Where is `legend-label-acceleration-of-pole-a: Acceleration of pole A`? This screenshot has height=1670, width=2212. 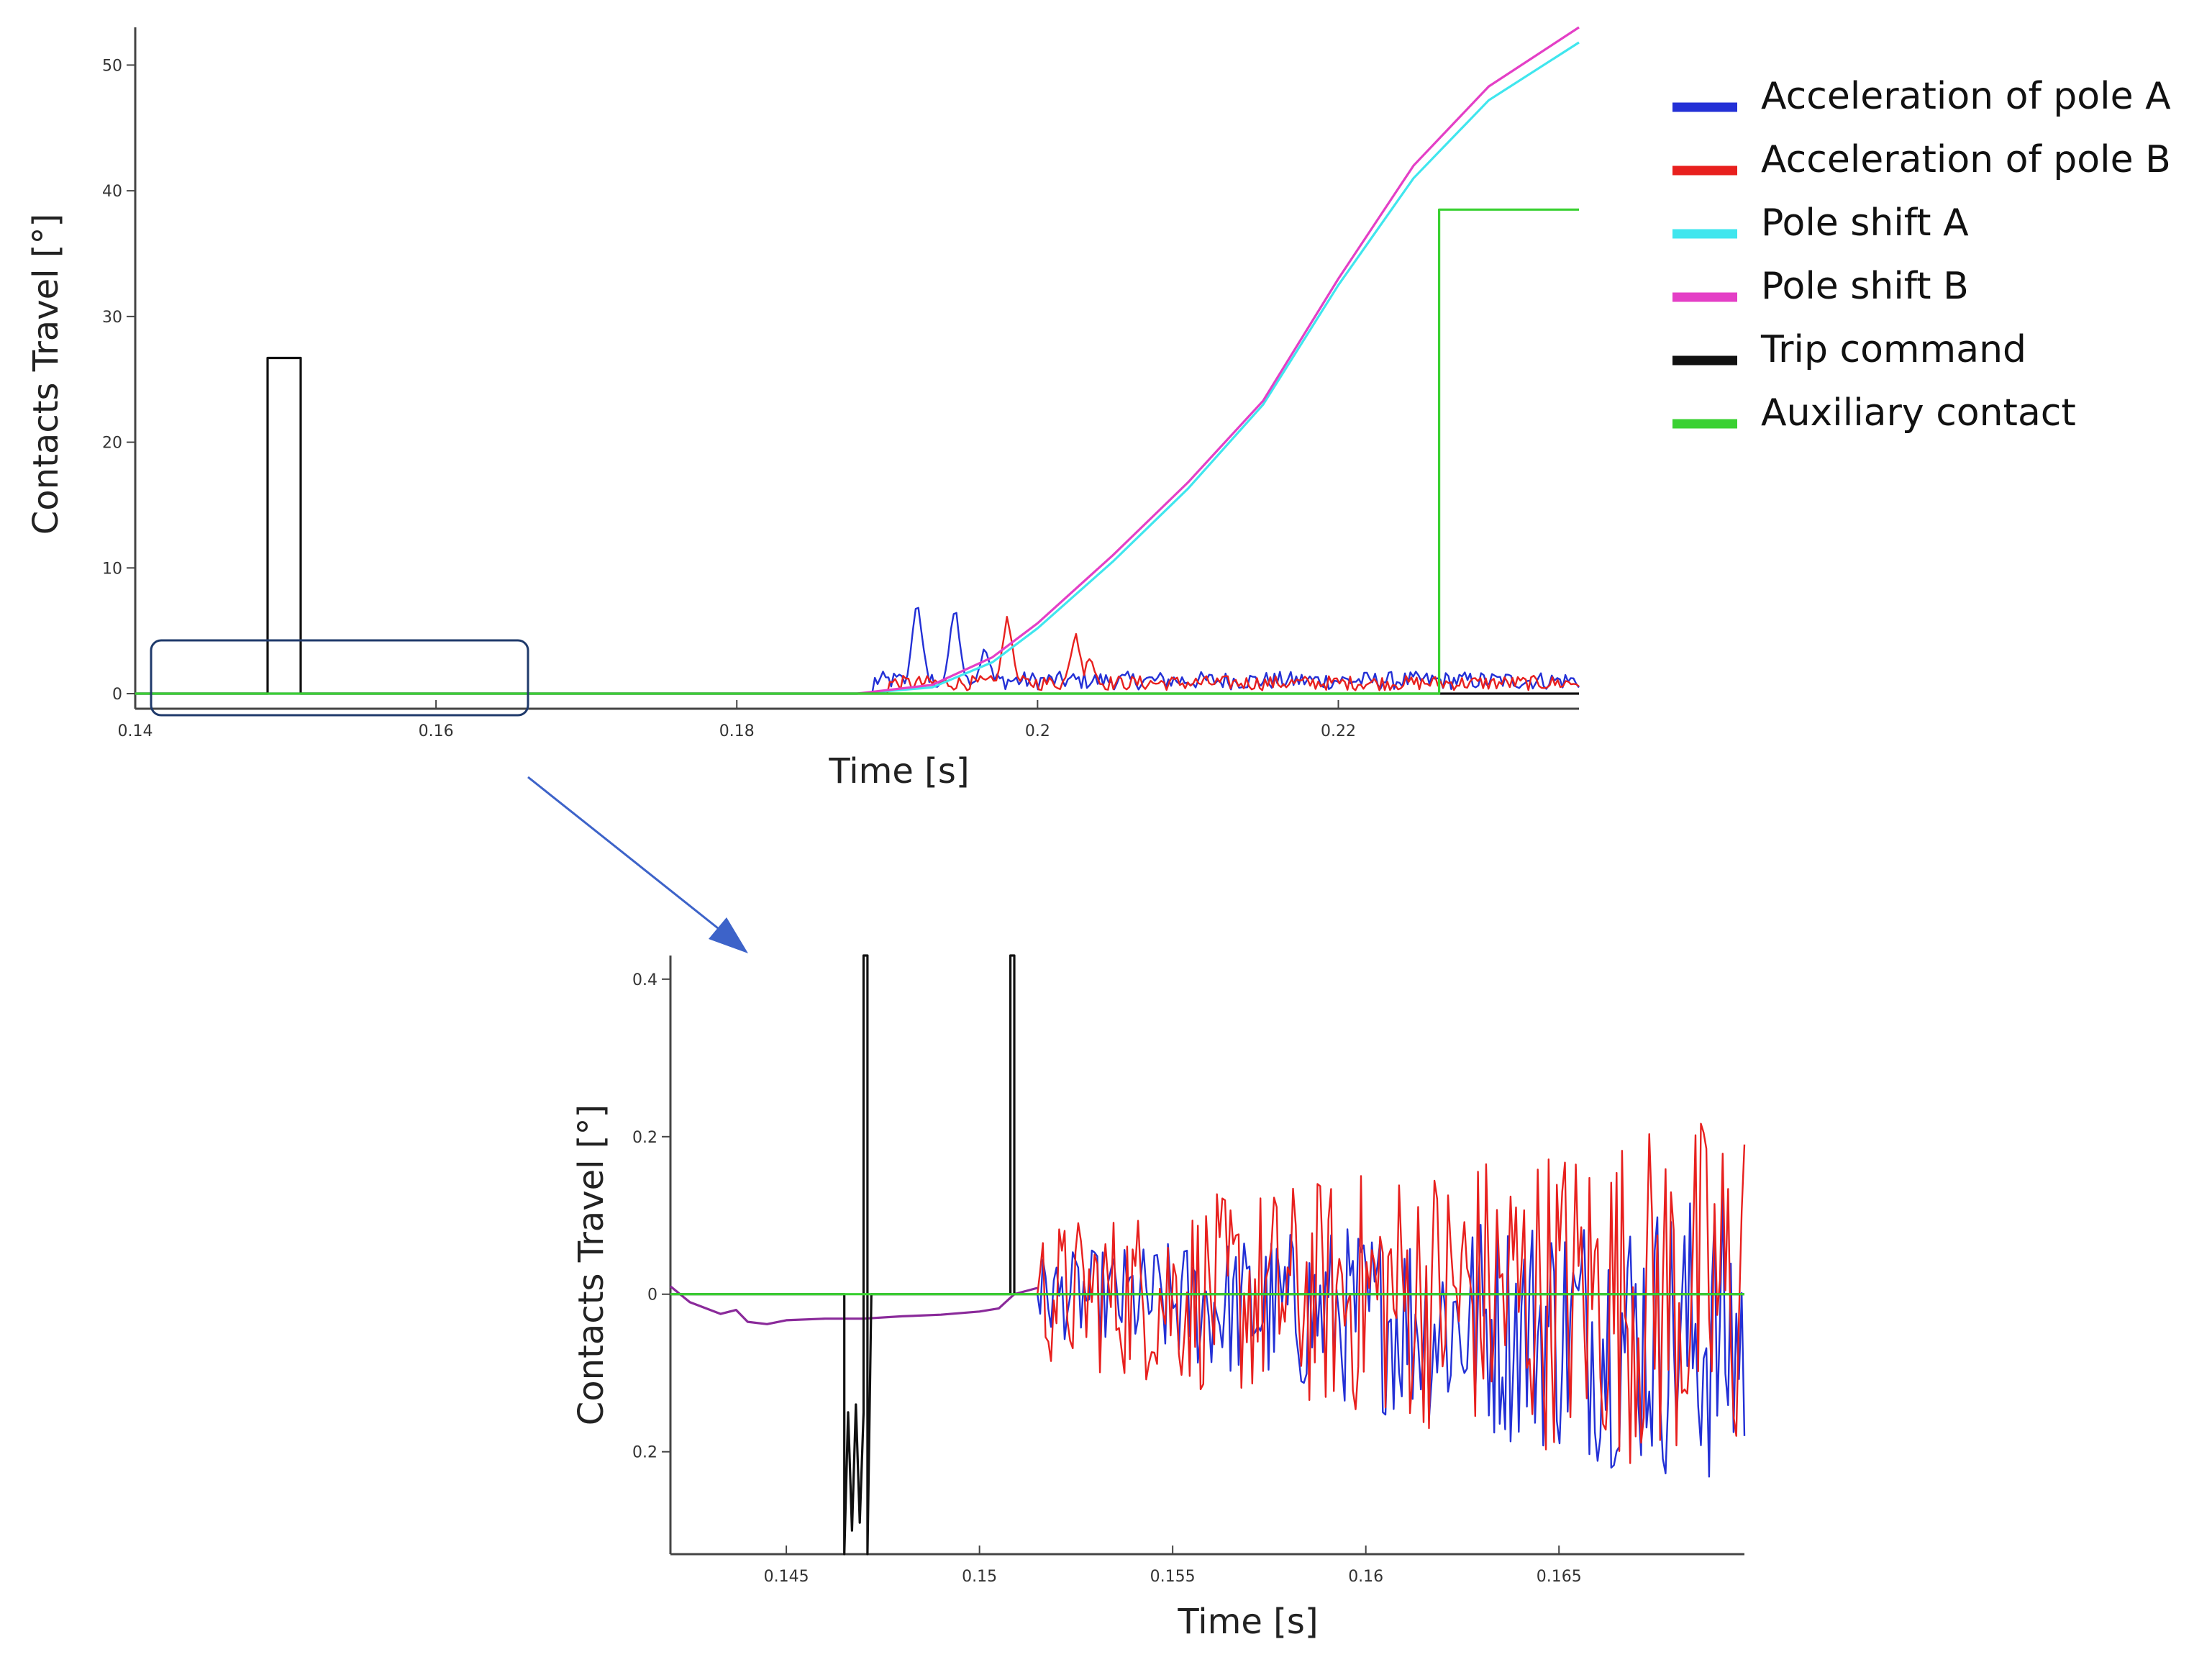 legend-label-acceleration-of-pole-a: Acceleration of pole A is located at coordinates (1966, 96).